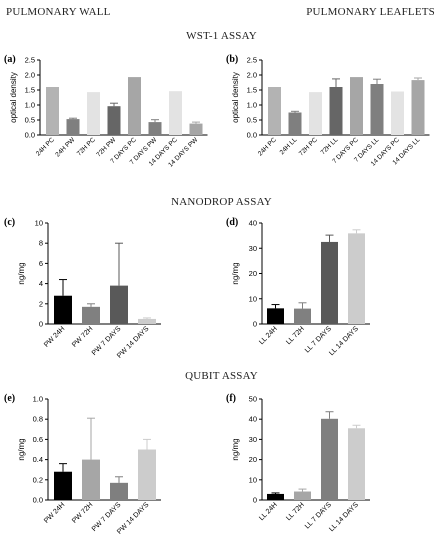 This screenshot has height=550, width=443. Describe the element at coordinates (9, 222) in the screenshot. I see `panel-letter: (c)` at that location.